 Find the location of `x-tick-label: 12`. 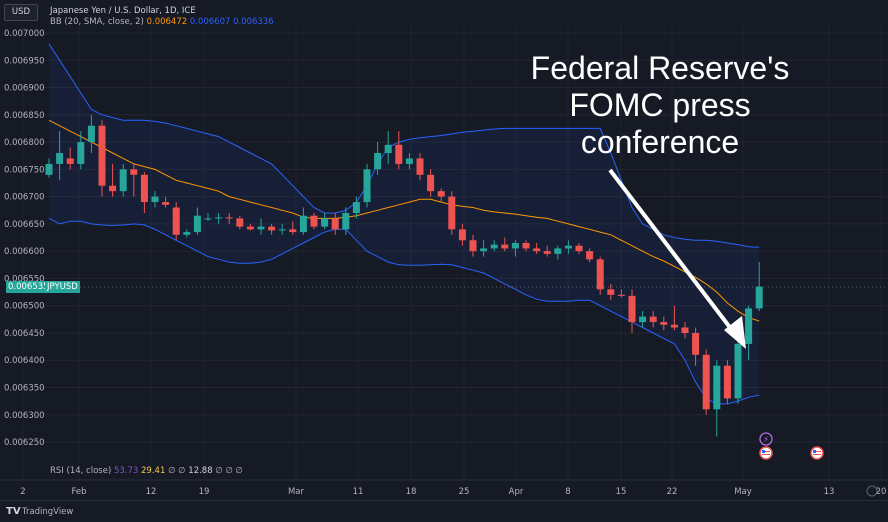

x-tick-label: 12 is located at coordinates (151, 492).